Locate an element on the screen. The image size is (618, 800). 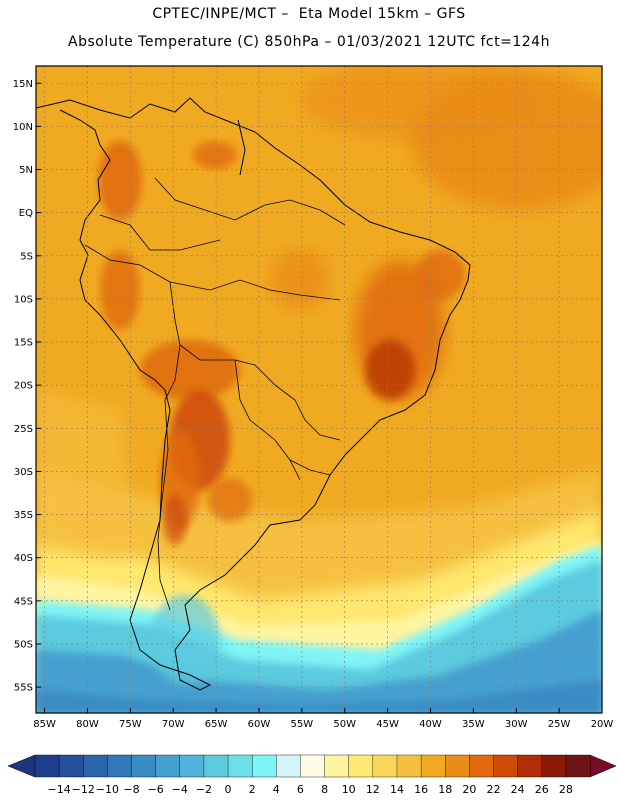
colorbar-label: −2 is located at coordinates (204, 789).